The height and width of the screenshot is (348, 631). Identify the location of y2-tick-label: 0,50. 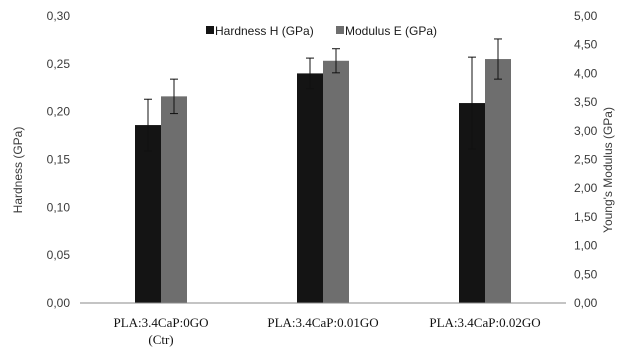
(586, 274).